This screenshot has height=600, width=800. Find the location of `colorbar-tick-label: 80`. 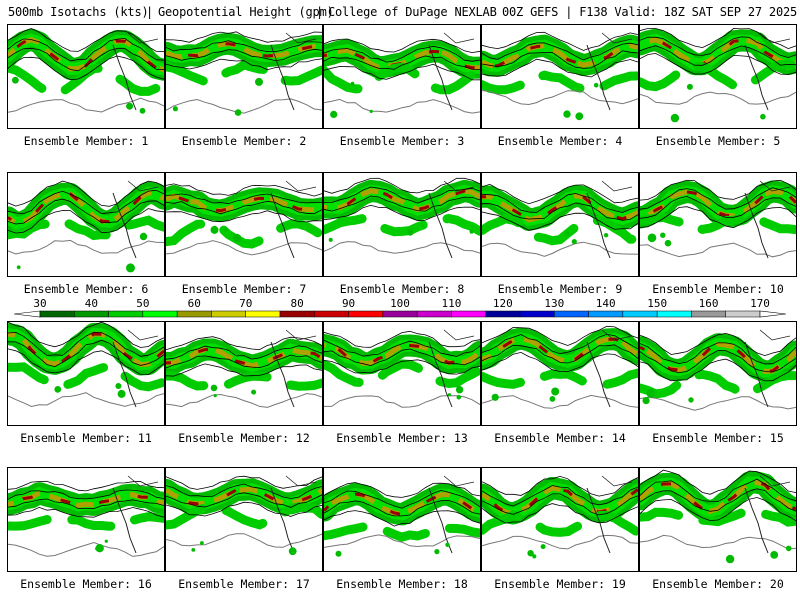

colorbar-tick-label: 80 is located at coordinates (297, 303).